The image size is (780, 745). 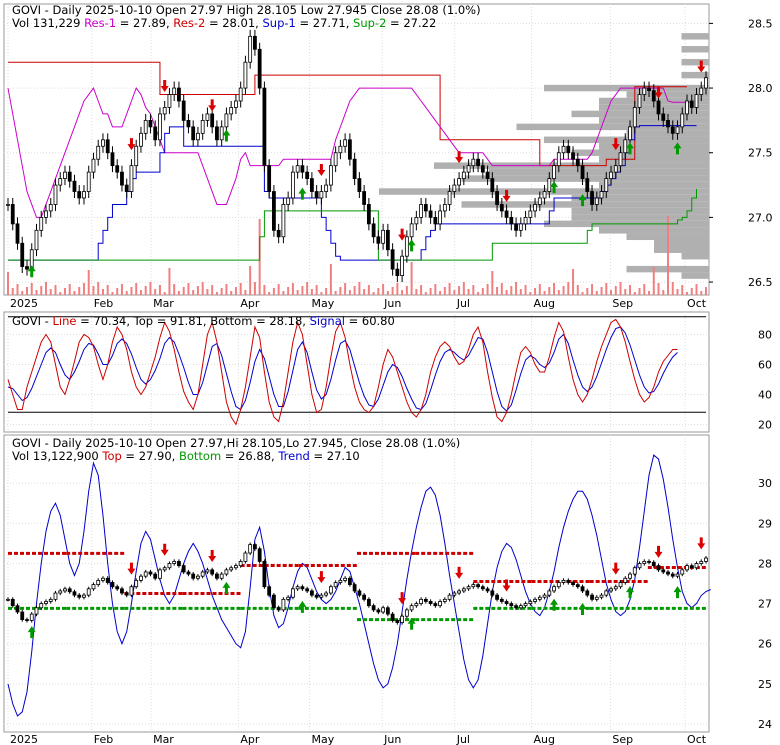 What do you see at coordinates (544, 303) in the screenshot?
I see `x-tick-label: Aug` at bounding box center [544, 303].